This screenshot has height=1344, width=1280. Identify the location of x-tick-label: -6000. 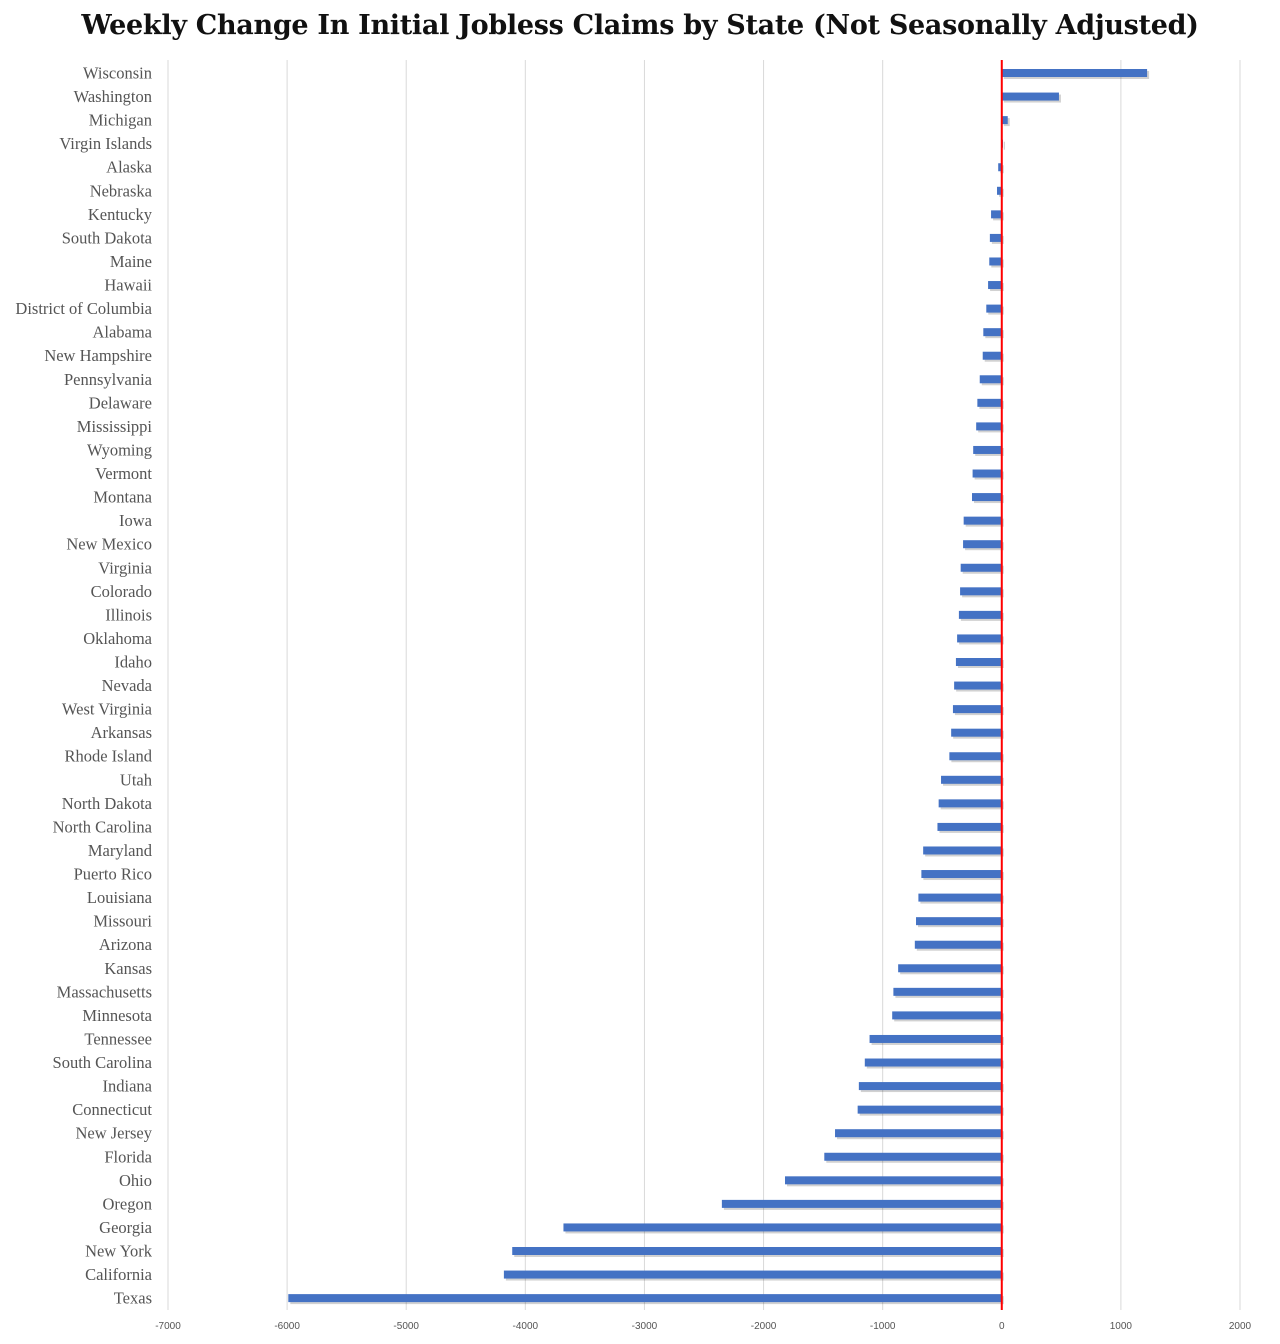
(287, 1326).